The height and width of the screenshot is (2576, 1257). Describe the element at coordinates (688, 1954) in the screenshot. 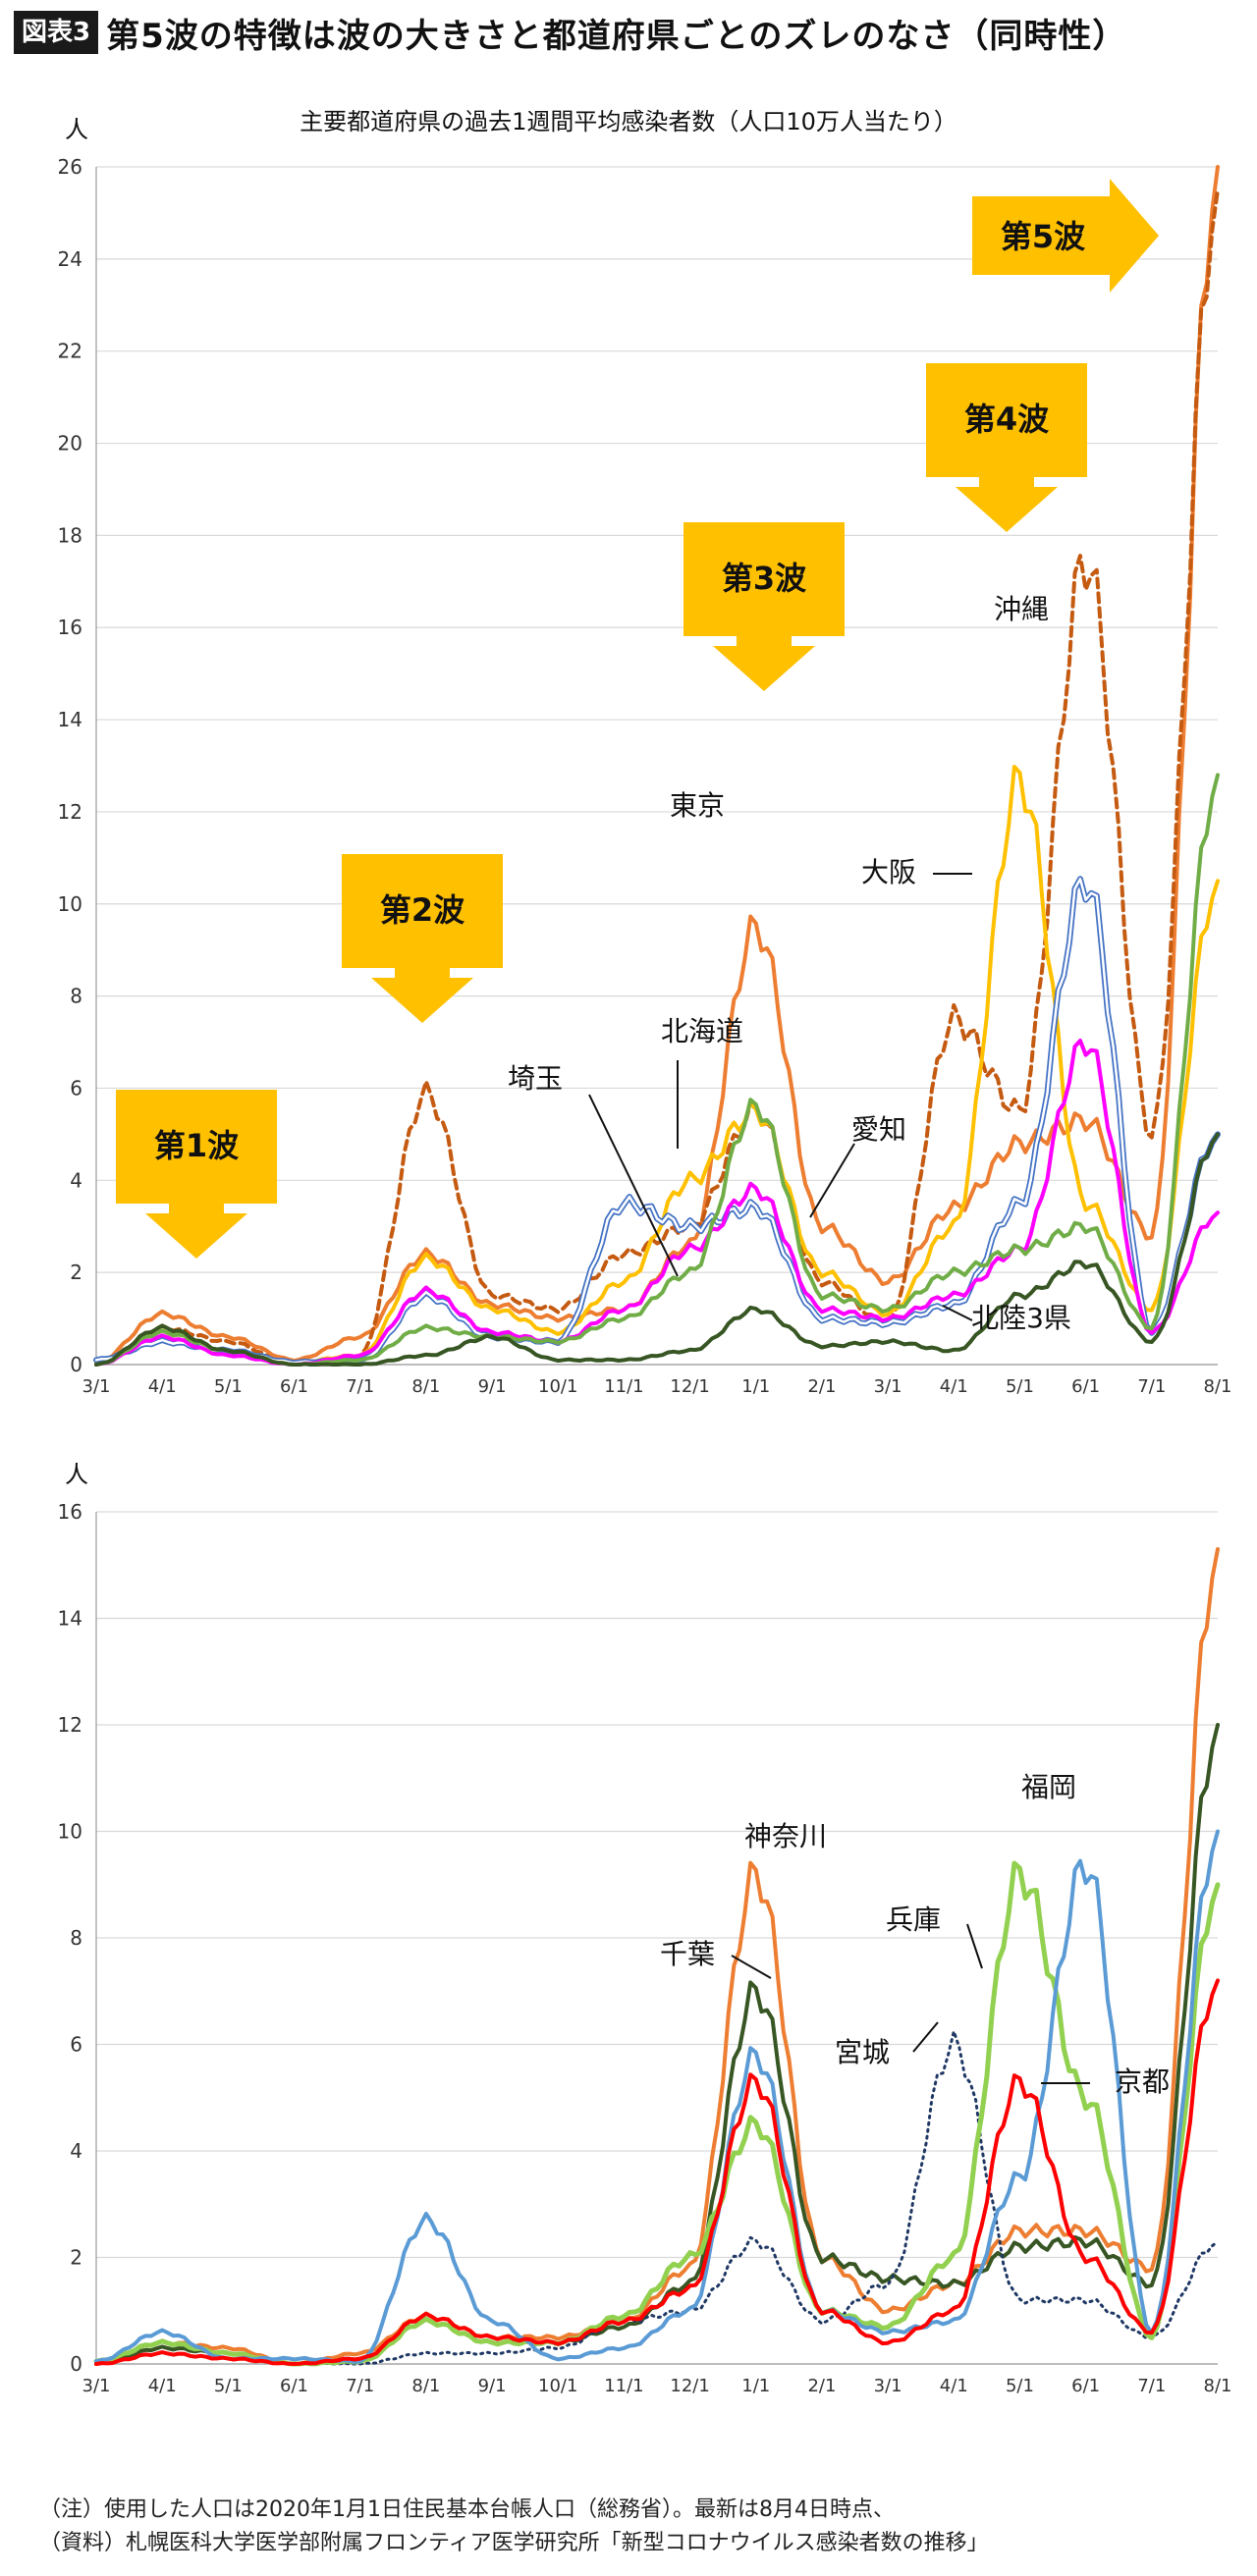

I see `series-label: 千葉` at that location.